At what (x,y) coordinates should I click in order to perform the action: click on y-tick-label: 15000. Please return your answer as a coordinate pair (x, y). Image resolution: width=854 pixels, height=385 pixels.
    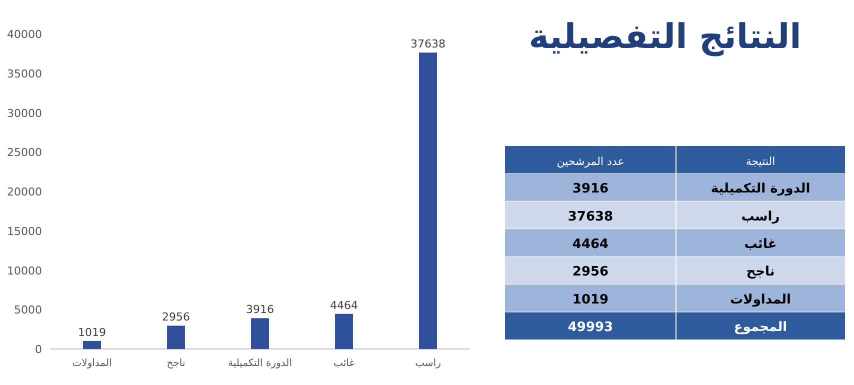
    Looking at the image, I should click on (24, 231).